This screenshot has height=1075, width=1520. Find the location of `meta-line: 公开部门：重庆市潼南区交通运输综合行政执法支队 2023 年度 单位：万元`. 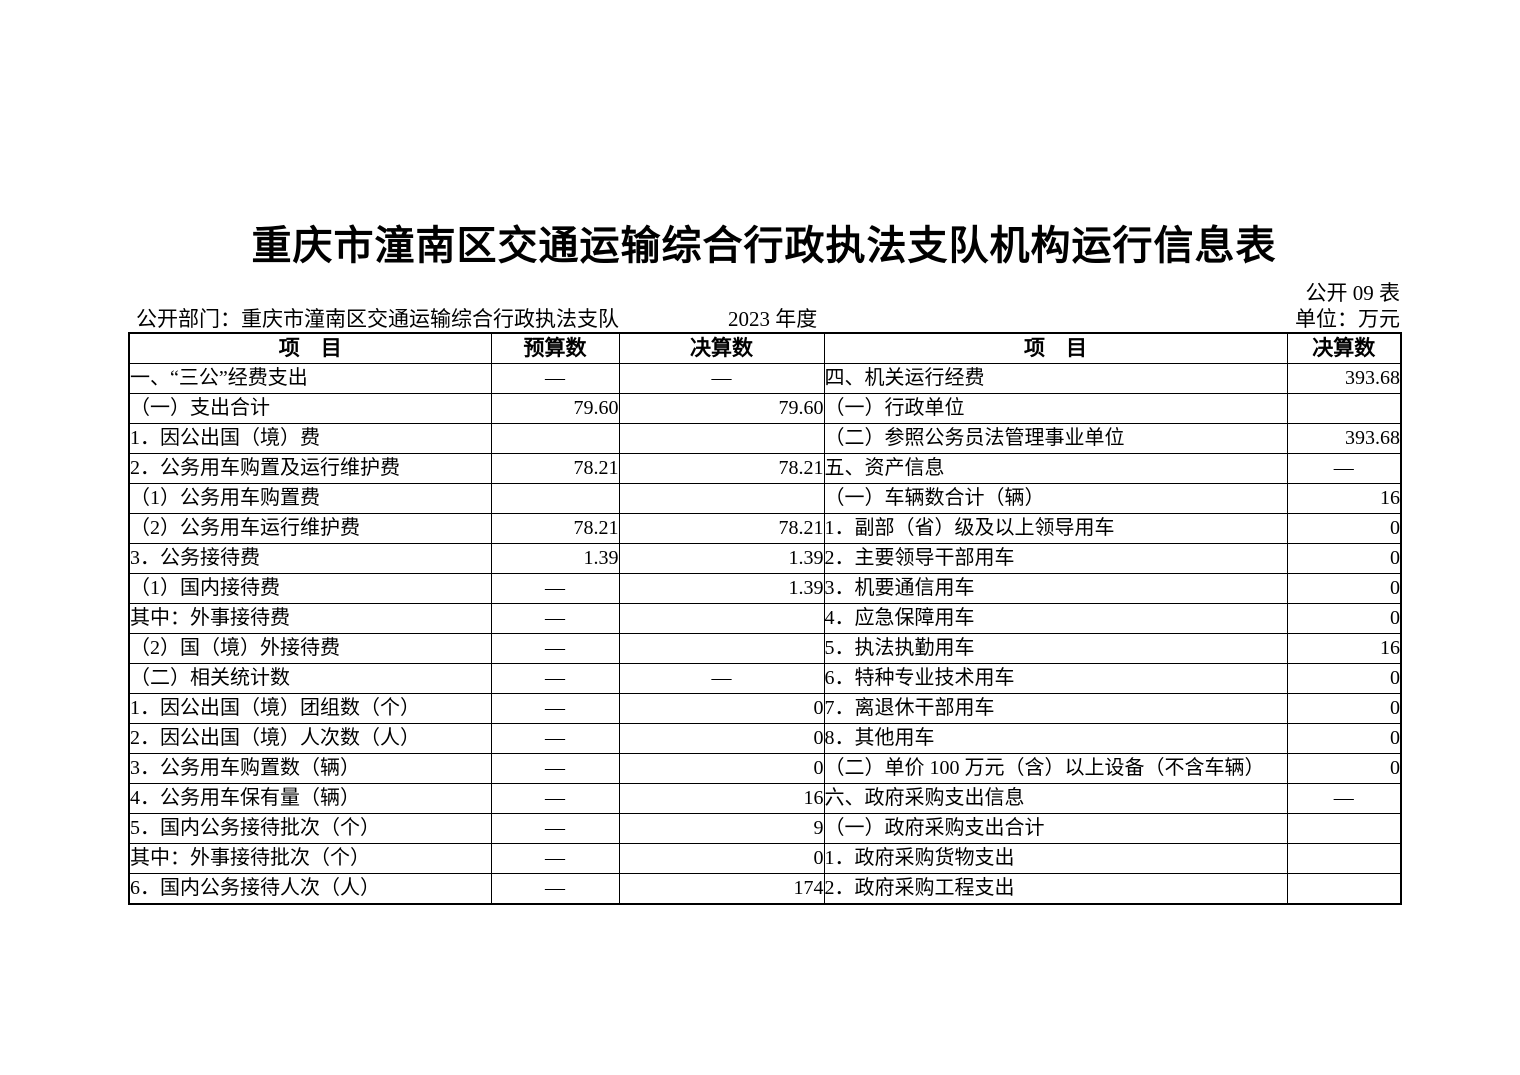

meta-line: 公开部门：重庆市潼南区交通运输综合行政执法支队 2023 年度 单位：万元 is located at coordinates (764, 317).